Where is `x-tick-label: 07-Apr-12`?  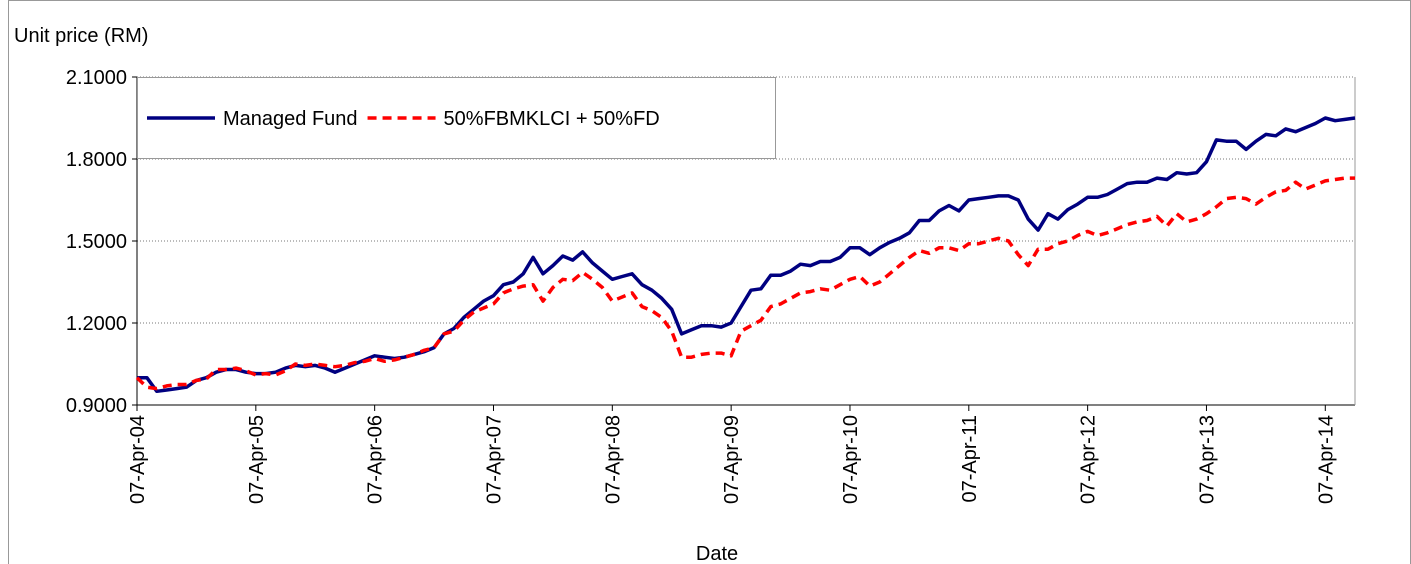 x-tick-label: 07-Apr-12 is located at coordinates (1089, 459).